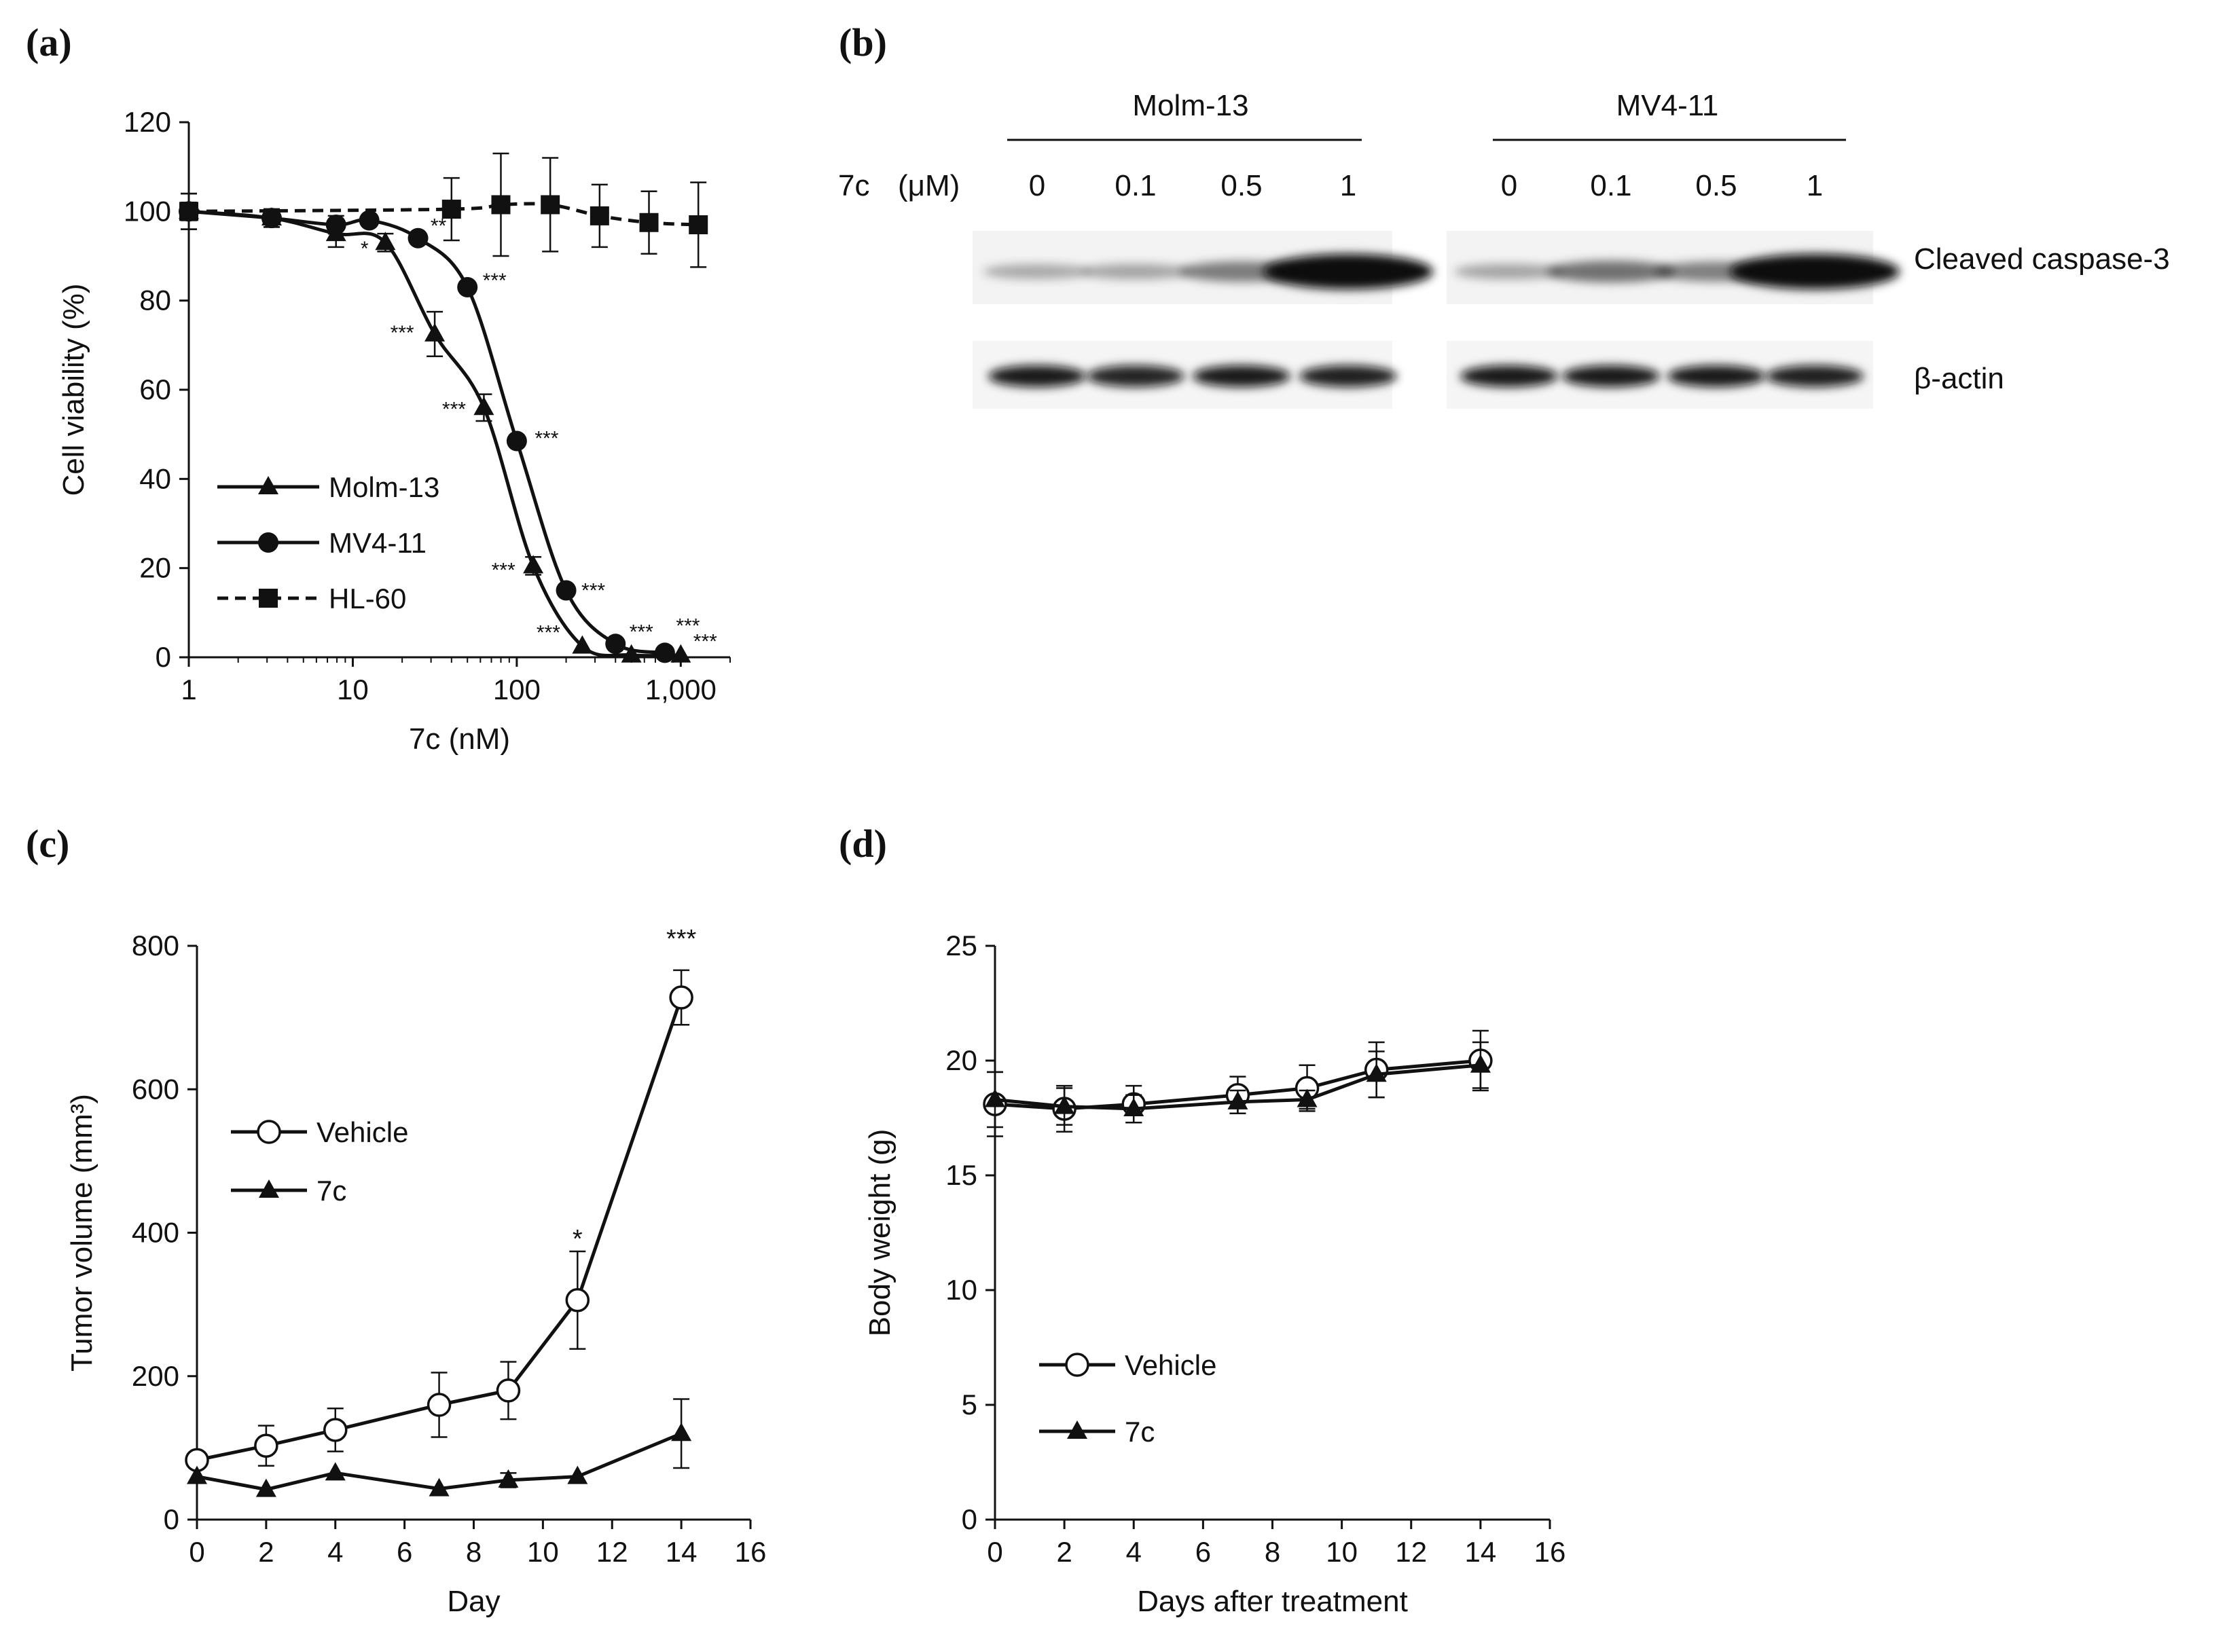 This screenshot has height=1652, width=2227. I want to click on y-tick-label: 5, so click(969, 1404).